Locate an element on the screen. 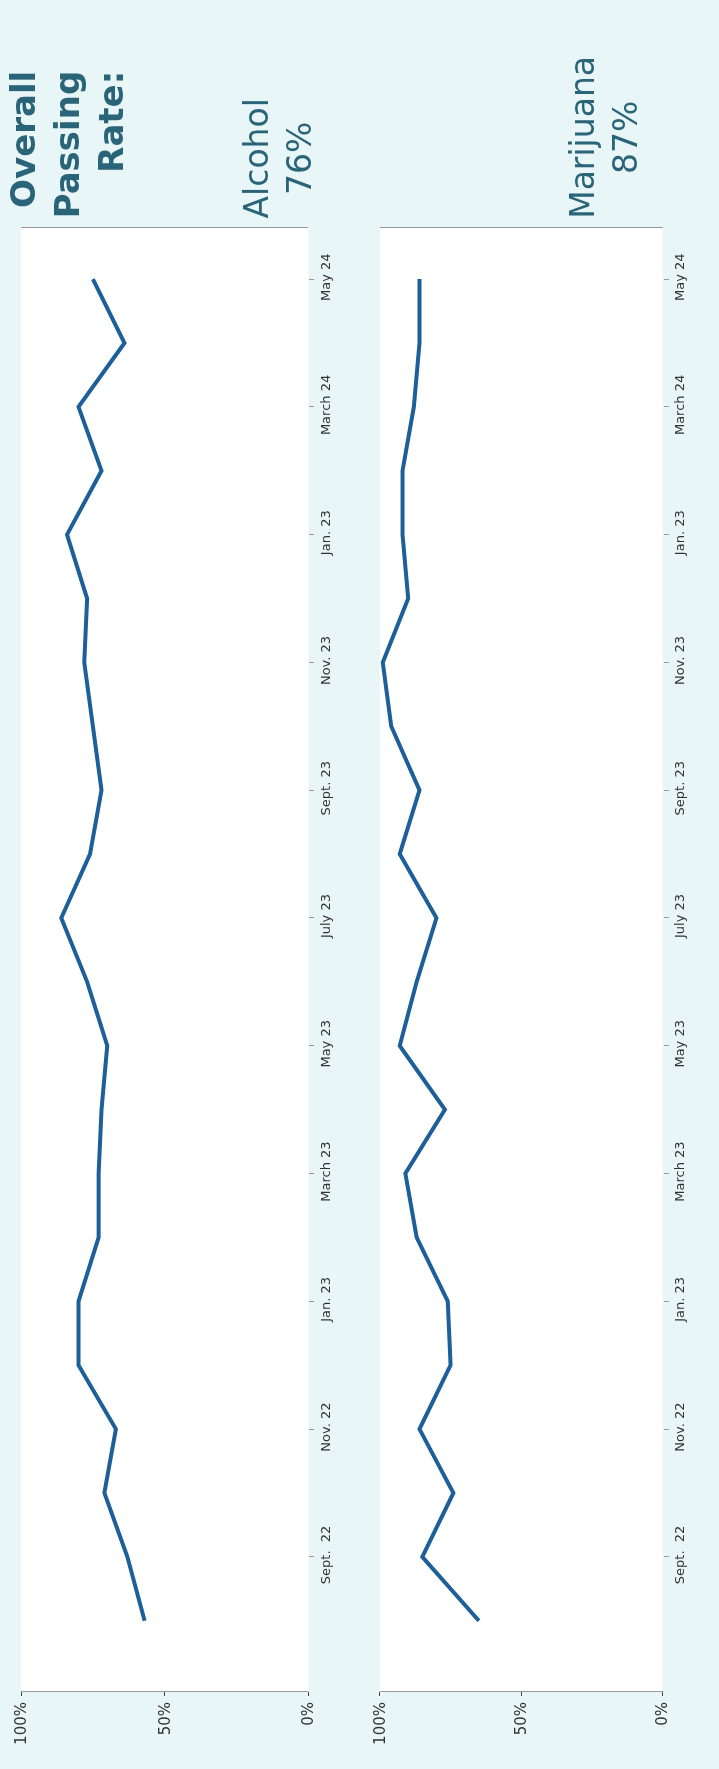 Image resolution: width=719 pixels, height=1769 pixels. text: Alcohol 76% is located at coordinates (278, 158).